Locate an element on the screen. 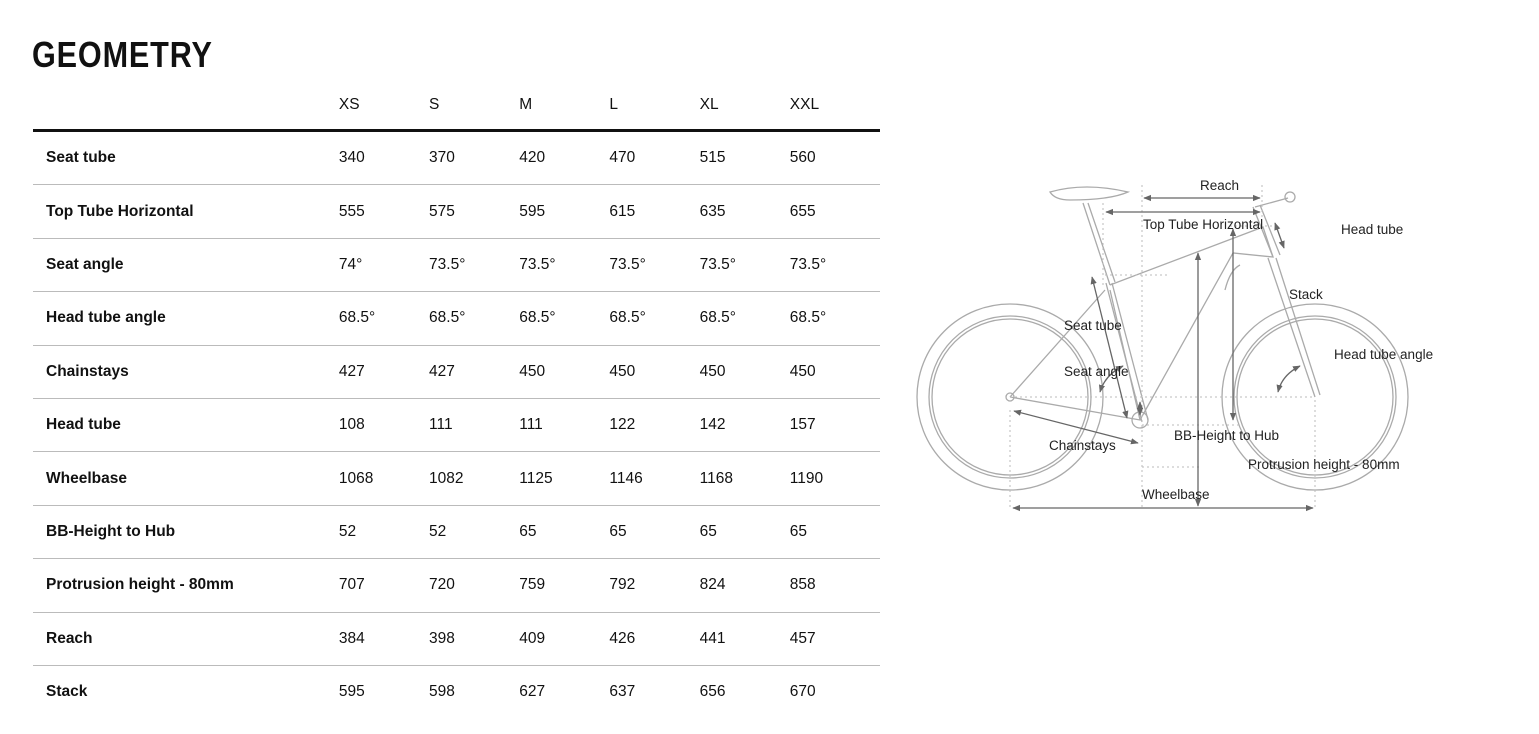 Image resolution: width=1539 pixels, height=734 pixels. corner-cell is located at coordinates (186, 106).